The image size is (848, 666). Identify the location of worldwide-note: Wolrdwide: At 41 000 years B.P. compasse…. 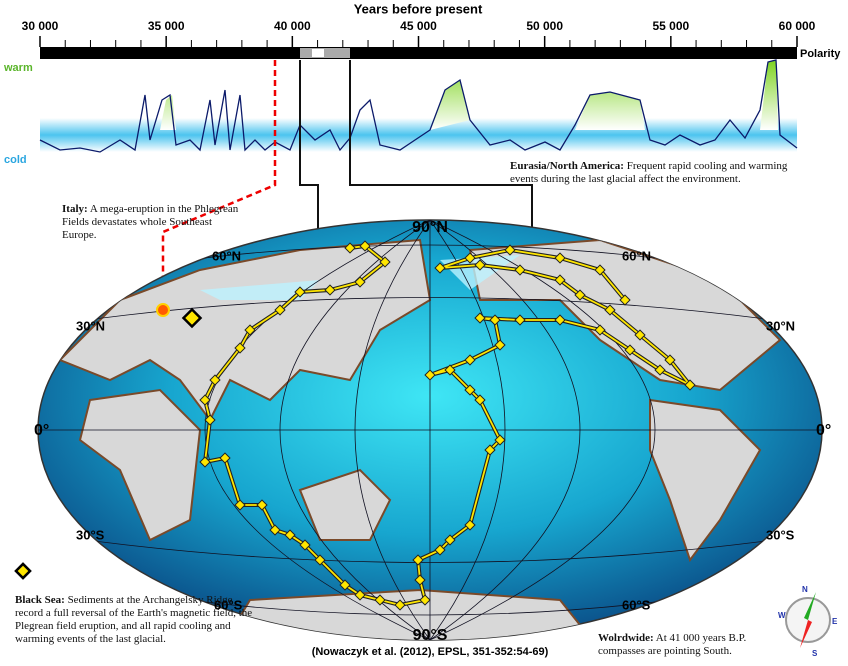
(688, 645).